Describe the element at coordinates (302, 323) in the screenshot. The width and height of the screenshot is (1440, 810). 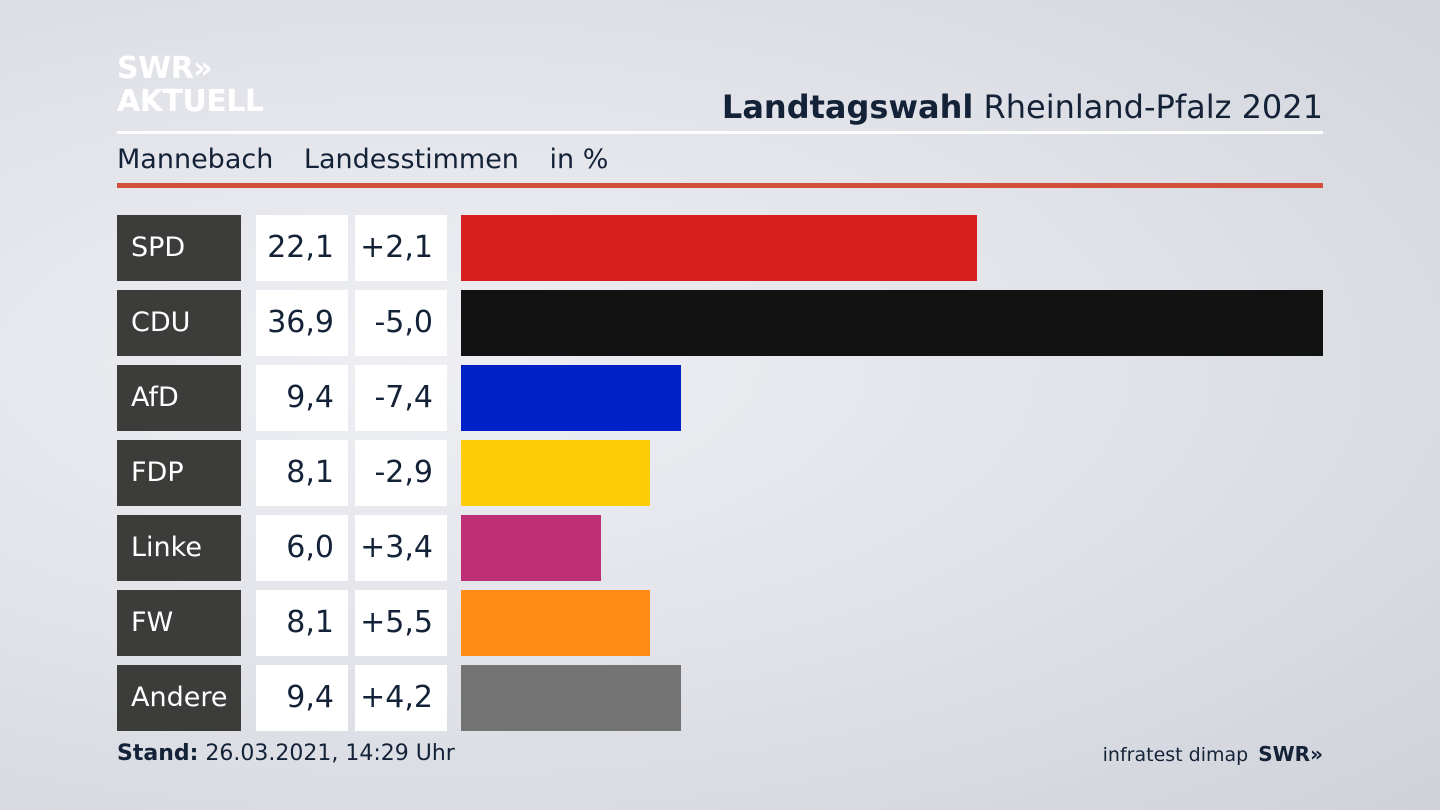
I see `vote-share-value: 36,9` at that location.